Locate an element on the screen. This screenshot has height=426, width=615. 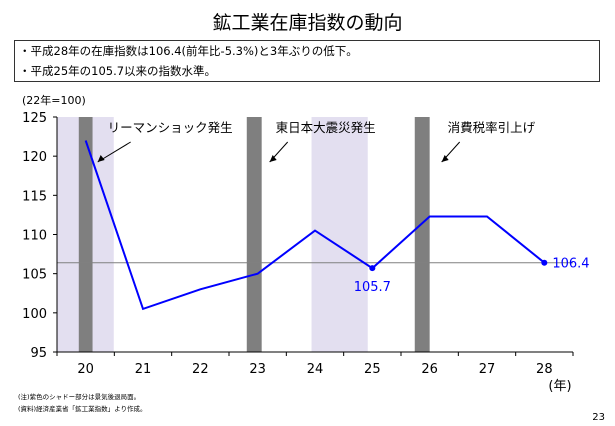
x-tick-label: 20 is located at coordinates (85, 369).